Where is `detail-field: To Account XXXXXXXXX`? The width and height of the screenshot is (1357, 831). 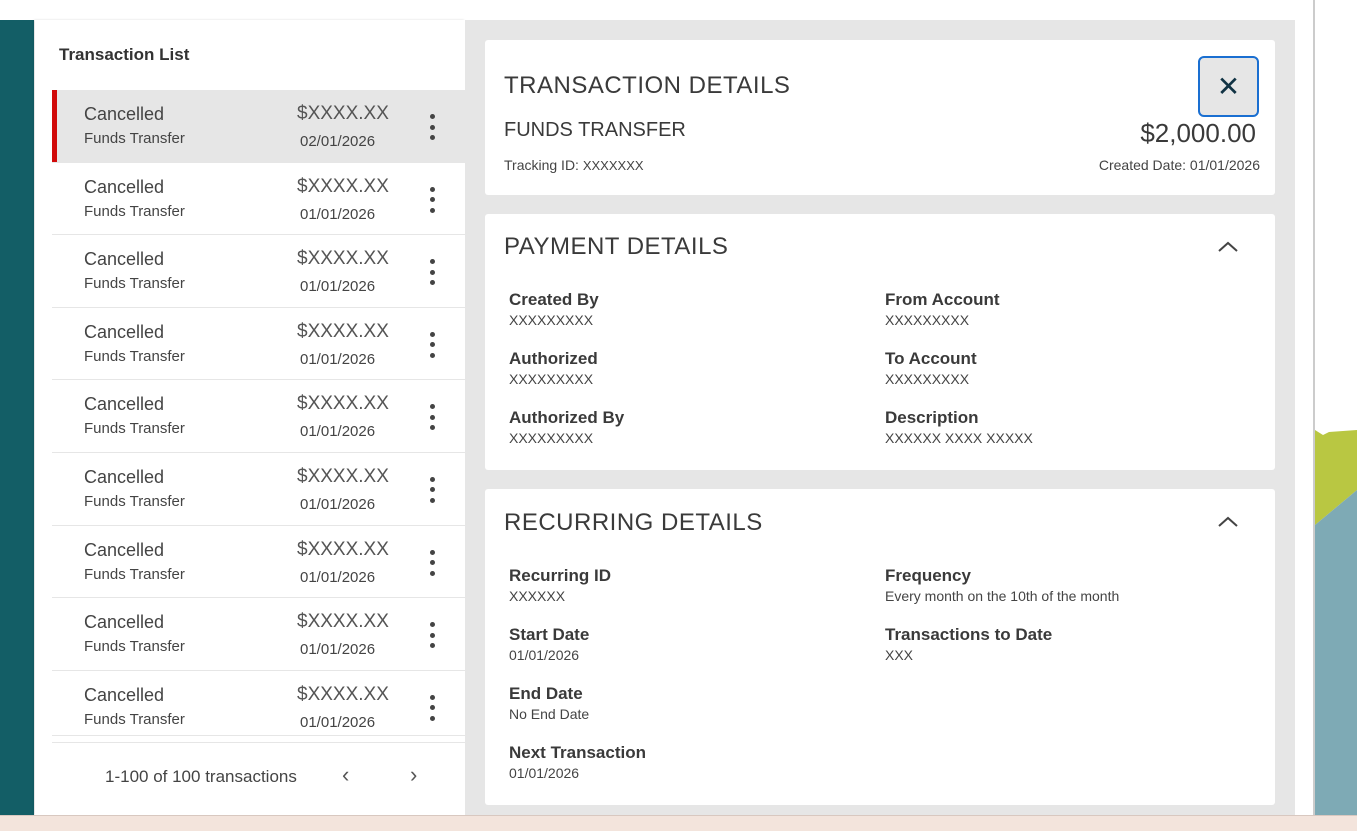
detail-field: To Account XXXXXXXXX is located at coordinates (1065, 368).